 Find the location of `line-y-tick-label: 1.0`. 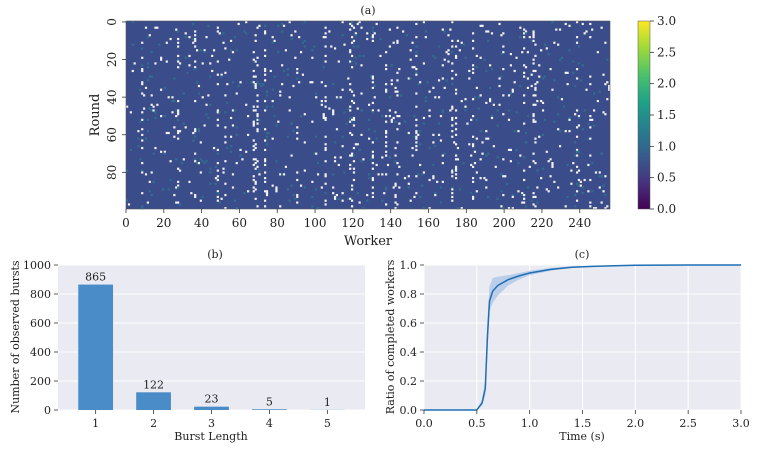

line-y-tick-label: 1.0 is located at coordinates (409, 265).